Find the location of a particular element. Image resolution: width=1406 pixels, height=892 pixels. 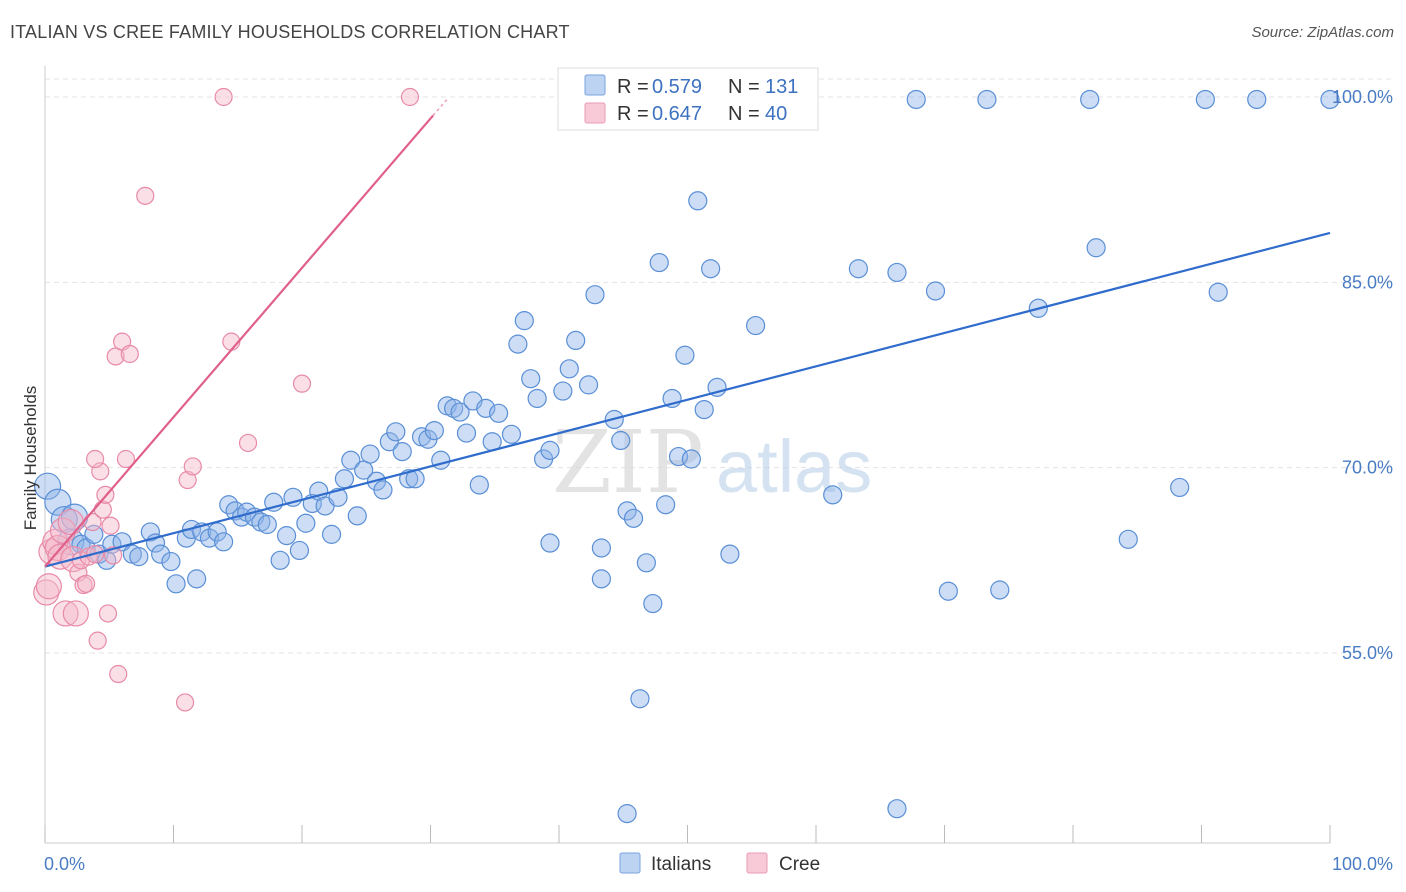

x-tick-labels: 0.0% 100.0% is located at coordinates (718, 864).